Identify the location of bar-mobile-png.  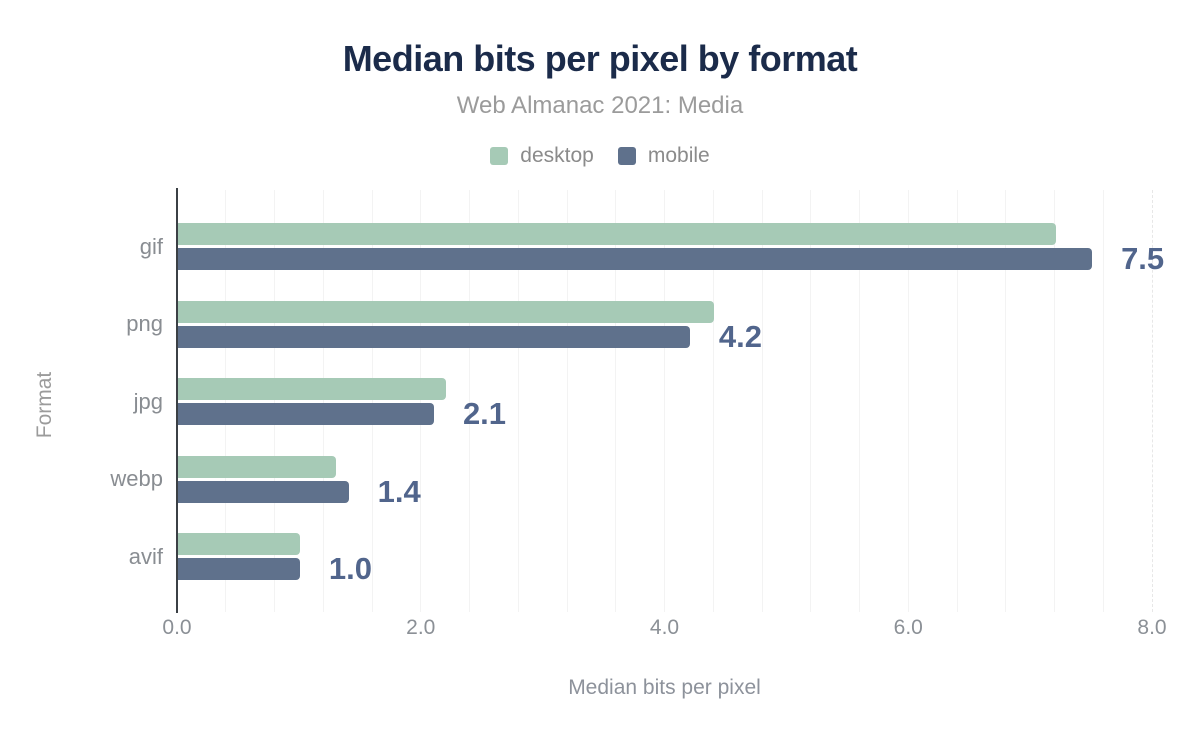
(434, 336).